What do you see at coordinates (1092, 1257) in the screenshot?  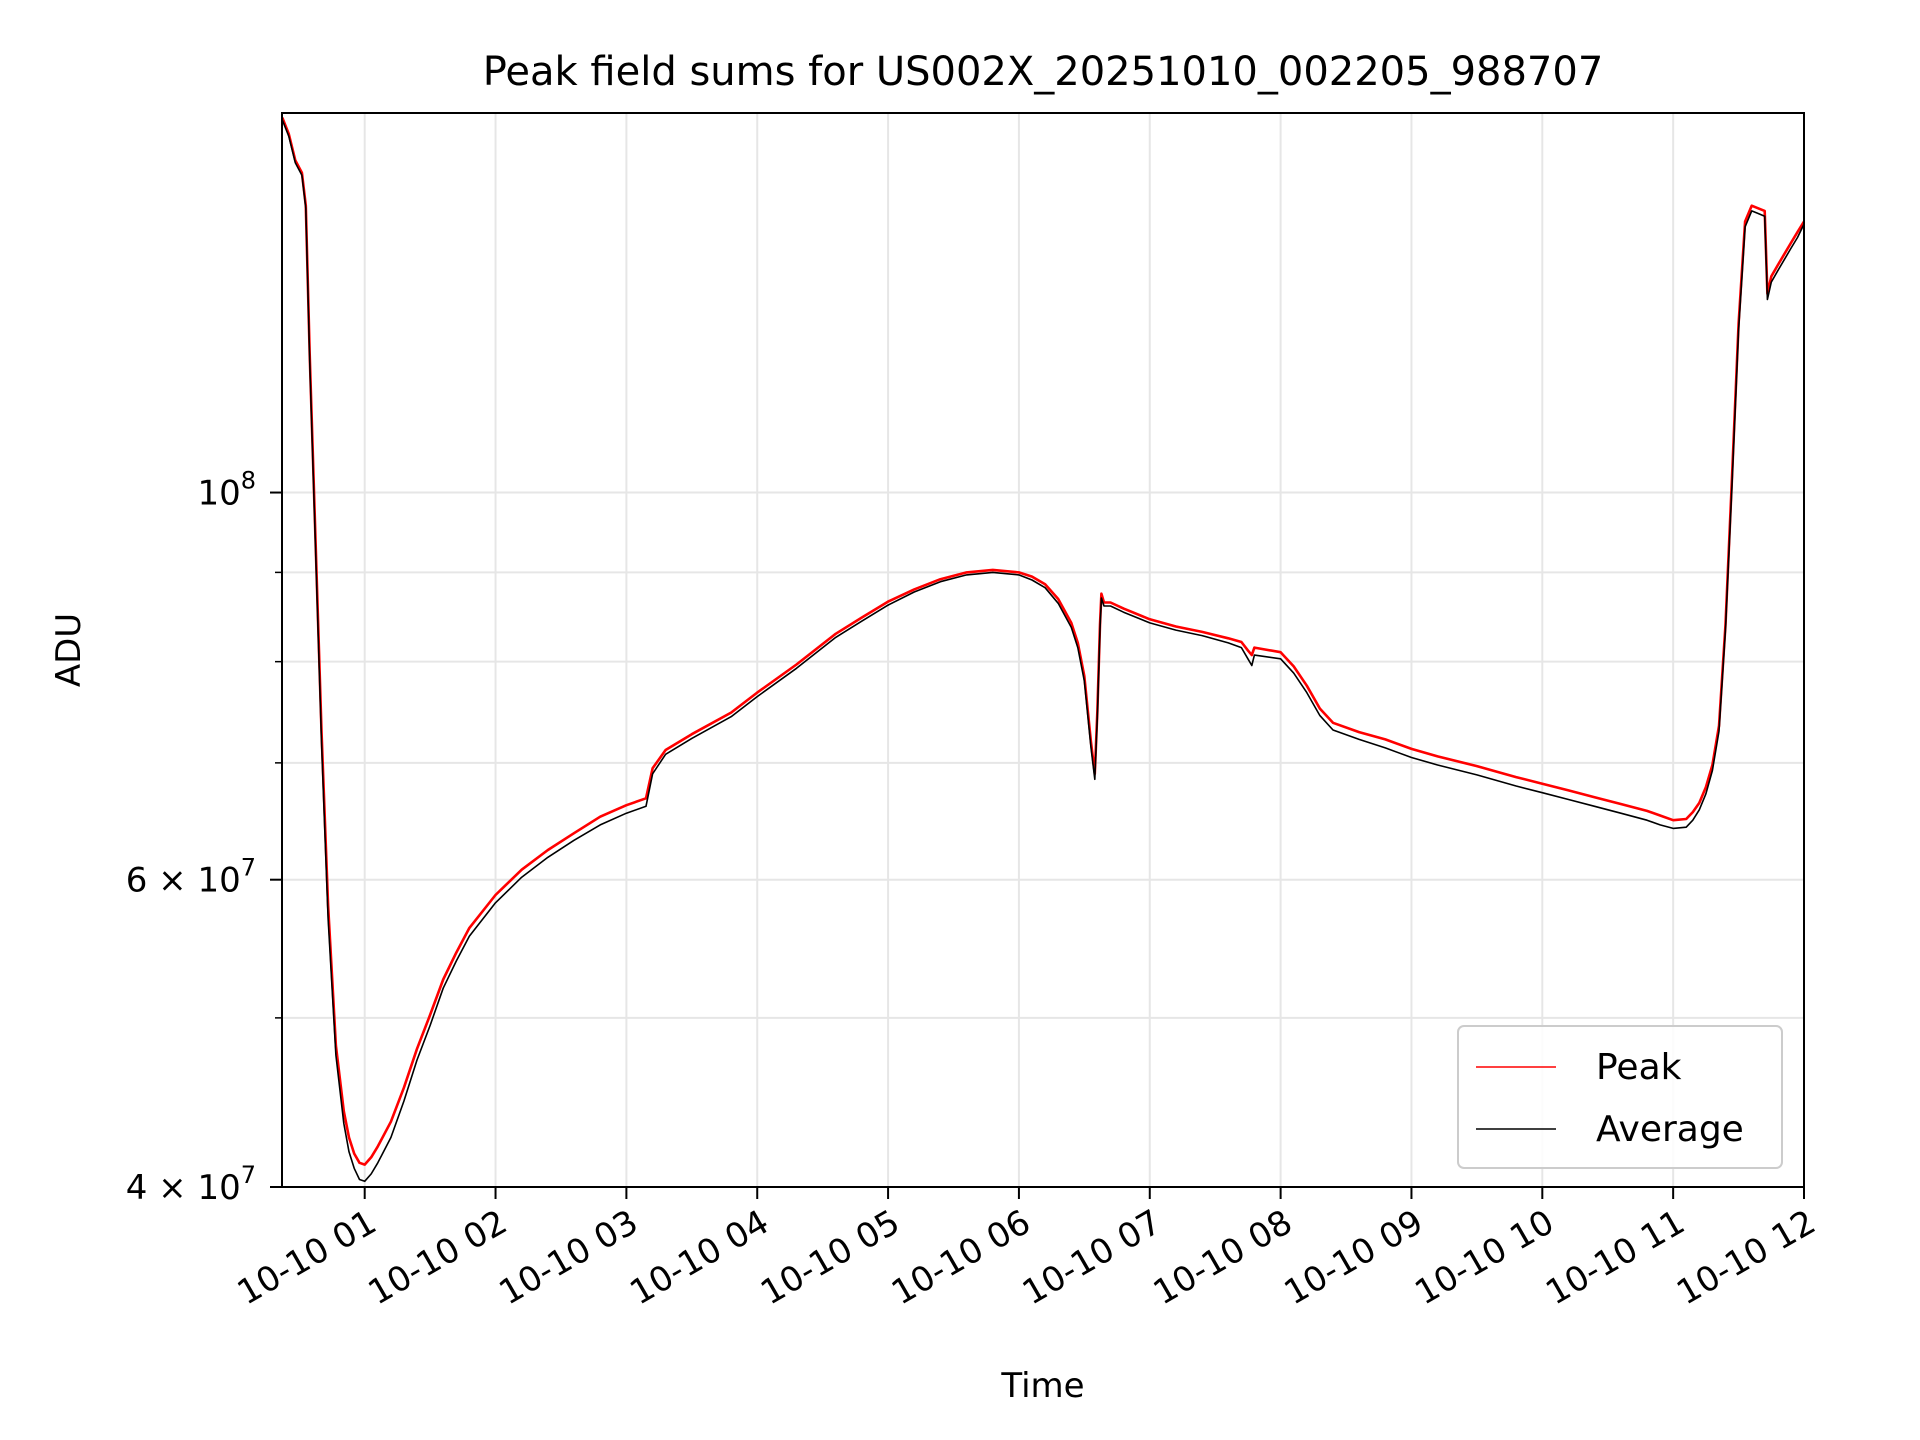 I see `x-tick-label: 10-10 07` at bounding box center [1092, 1257].